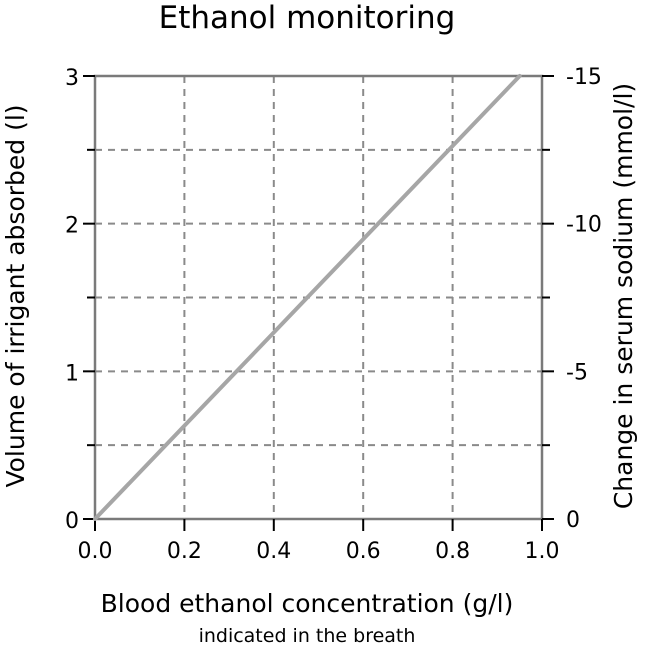  I want to click on y-tick-label: 1, so click(72, 373).